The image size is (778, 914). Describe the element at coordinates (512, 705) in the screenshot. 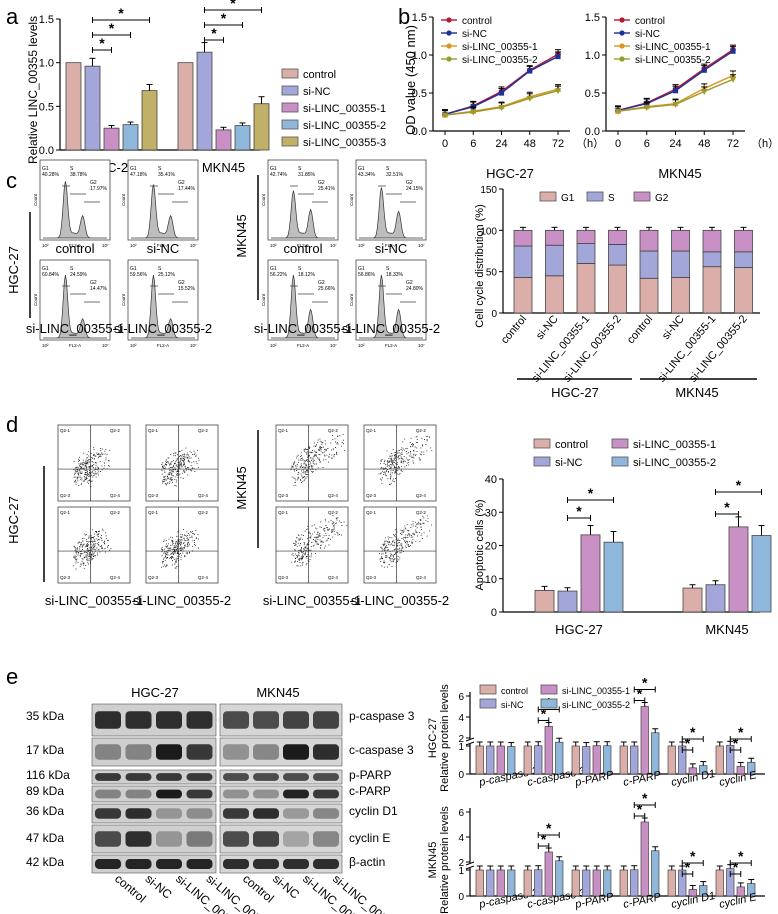

I see `chart-e1-legend-label: si-NC` at that location.